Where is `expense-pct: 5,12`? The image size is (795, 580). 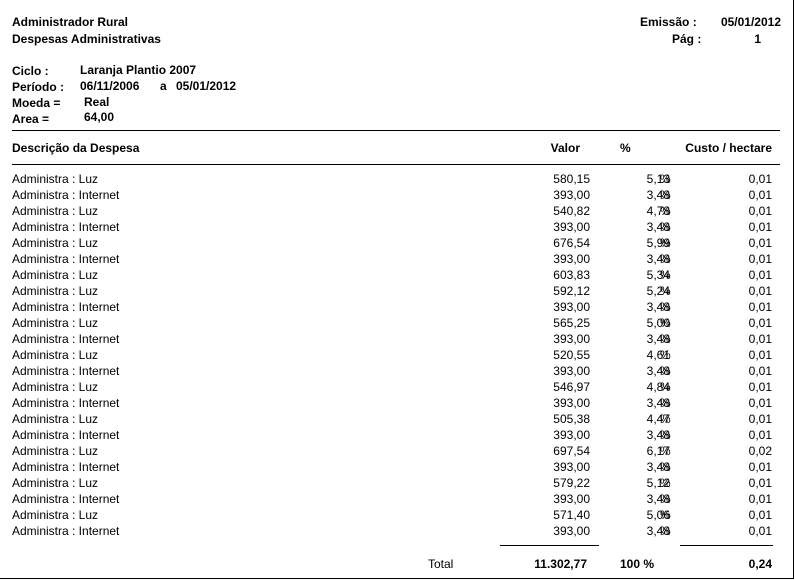 expense-pct: 5,12 is located at coordinates (658, 483).